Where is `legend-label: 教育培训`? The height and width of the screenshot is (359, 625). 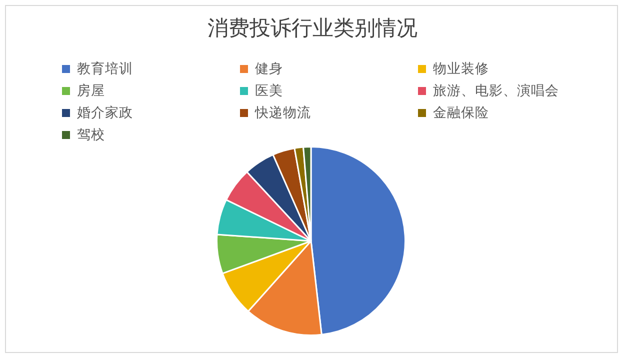 legend-label: 教育培训 is located at coordinates (105, 69).